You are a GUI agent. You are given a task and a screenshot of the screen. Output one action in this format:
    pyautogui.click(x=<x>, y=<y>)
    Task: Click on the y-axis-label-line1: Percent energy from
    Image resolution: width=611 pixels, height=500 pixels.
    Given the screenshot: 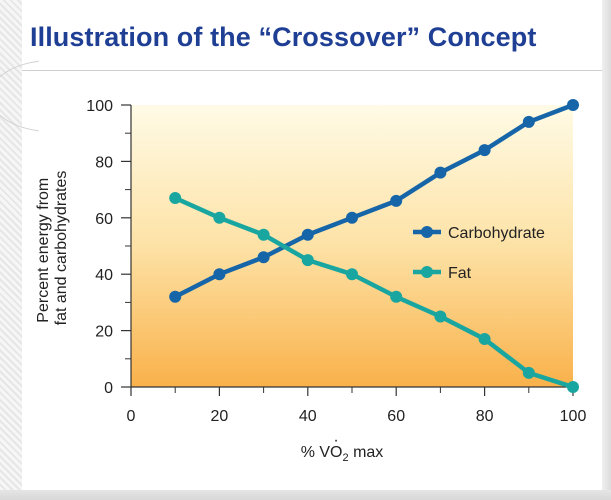 What is the action you would take?
    pyautogui.click(x=43, y=250)
    